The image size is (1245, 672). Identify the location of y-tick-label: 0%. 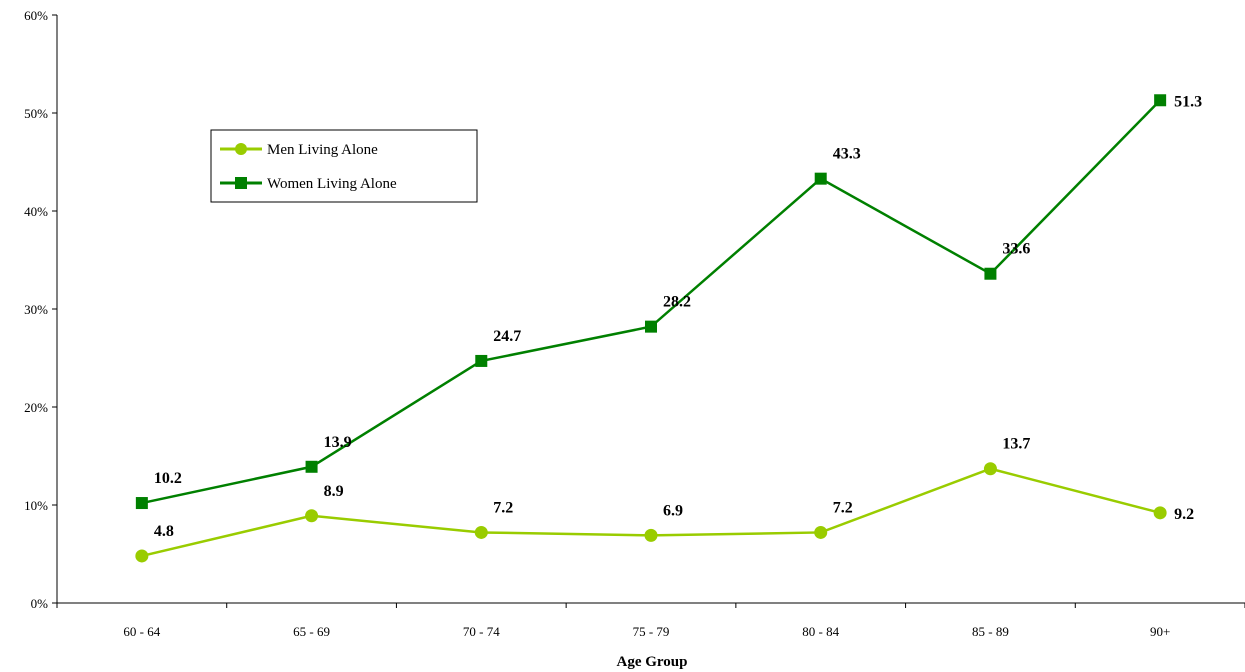
(40, 603).